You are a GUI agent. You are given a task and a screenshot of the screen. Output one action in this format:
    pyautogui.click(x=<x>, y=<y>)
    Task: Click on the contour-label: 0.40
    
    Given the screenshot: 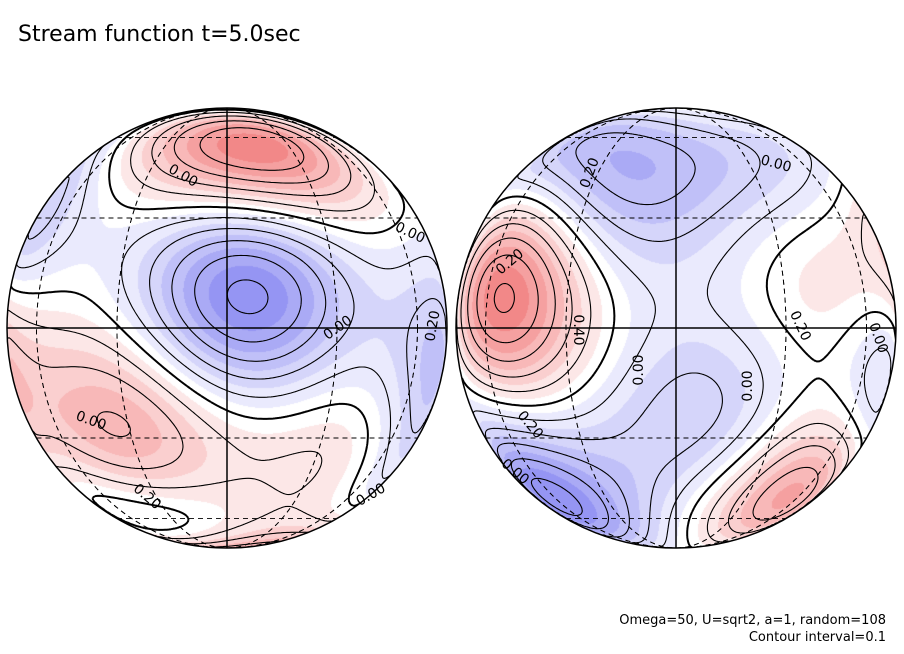 What is the action you would take?
    pyautogui.click(x=578, y=329)
    